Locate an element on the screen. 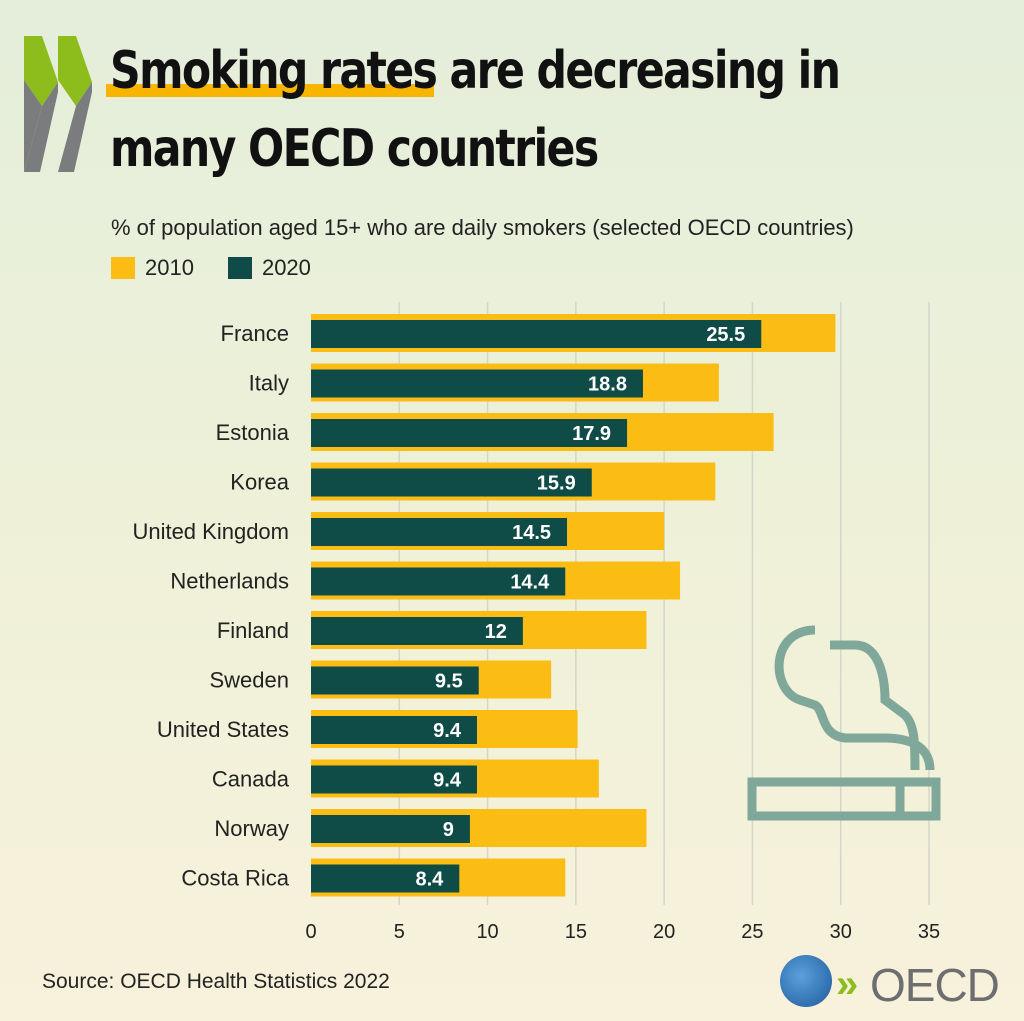 This screenshot has width=1024, height=1021. source-note: Source: OECD Health Statistics 2022 is located at coordinates (216, 981).